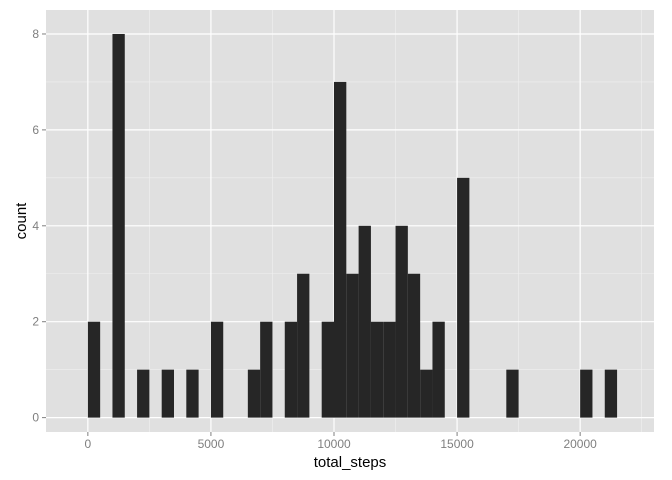 This screenshot has height=480, width=672. Describe the element at coordinates (334, 444) in the screenshot. I see `x-tick-label: 10000` at that location.